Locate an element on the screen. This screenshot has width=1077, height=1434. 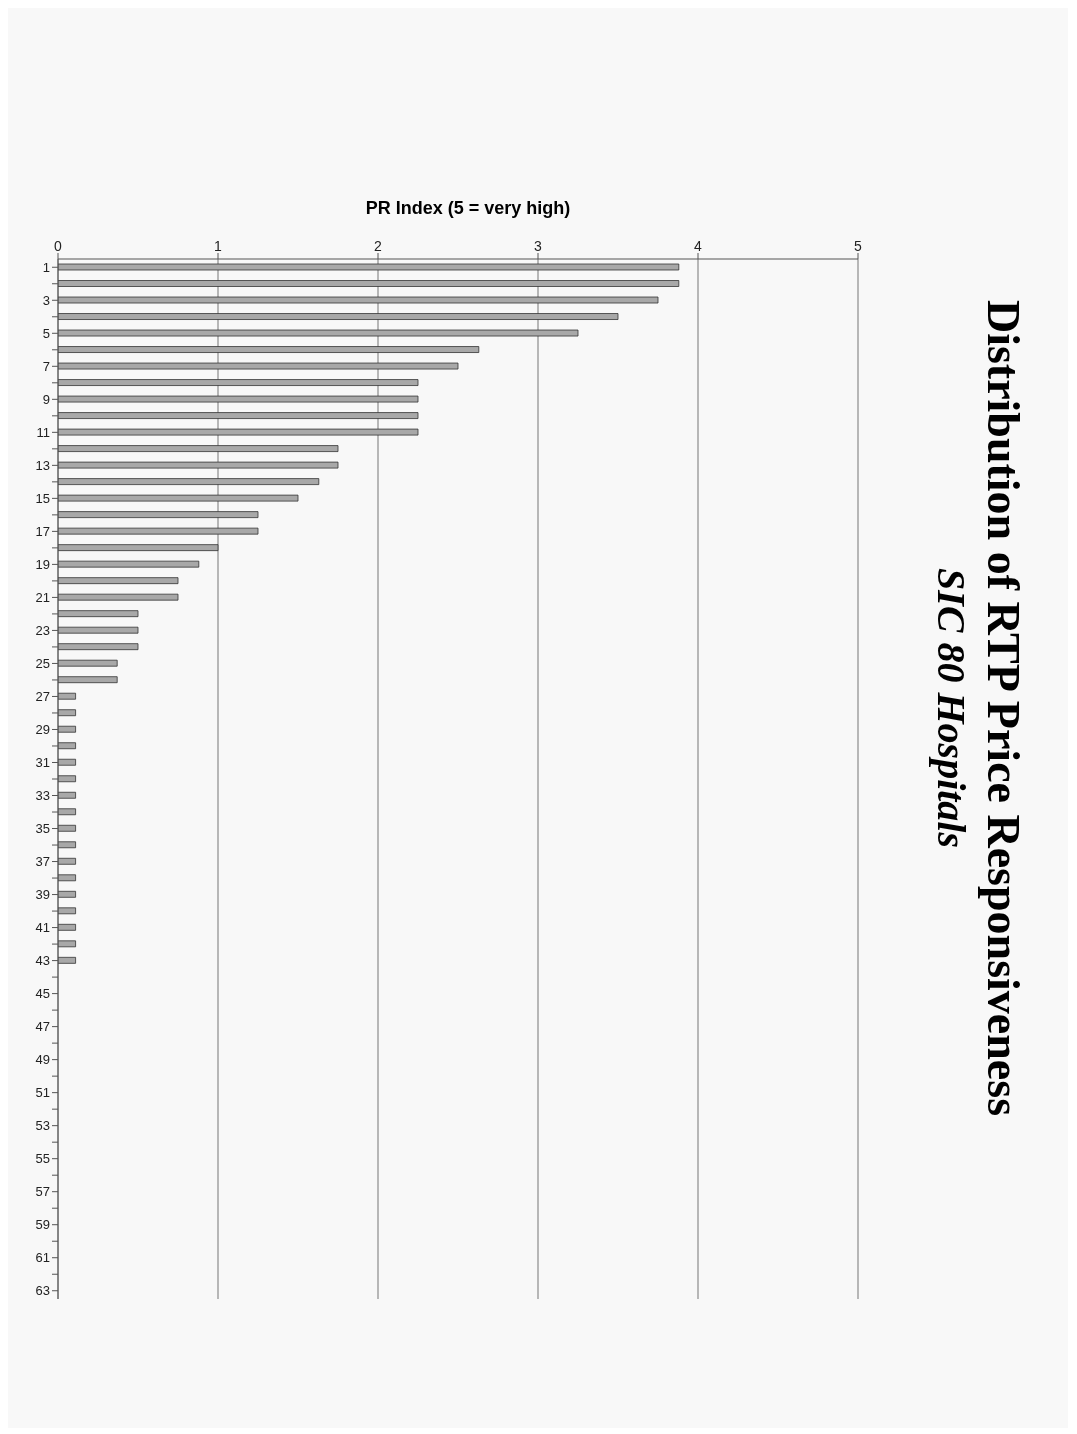
text: Distribution of RTP Price Responsiveness is located at coordinates (1003, 708).